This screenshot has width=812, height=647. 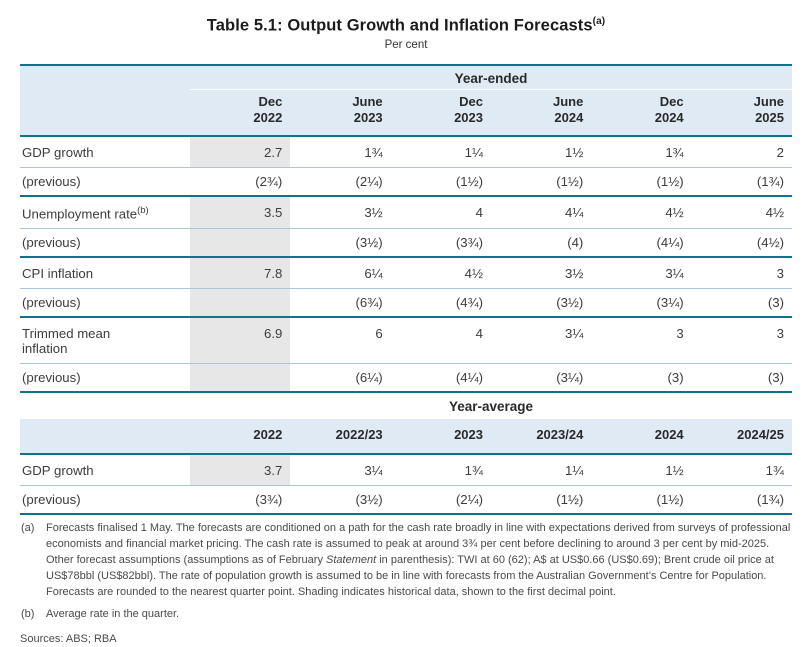 I want to click on year-average-column-headers: 2022 2022/23 2023 2023/24 2024 2024/25, so click(x=406, y=437).